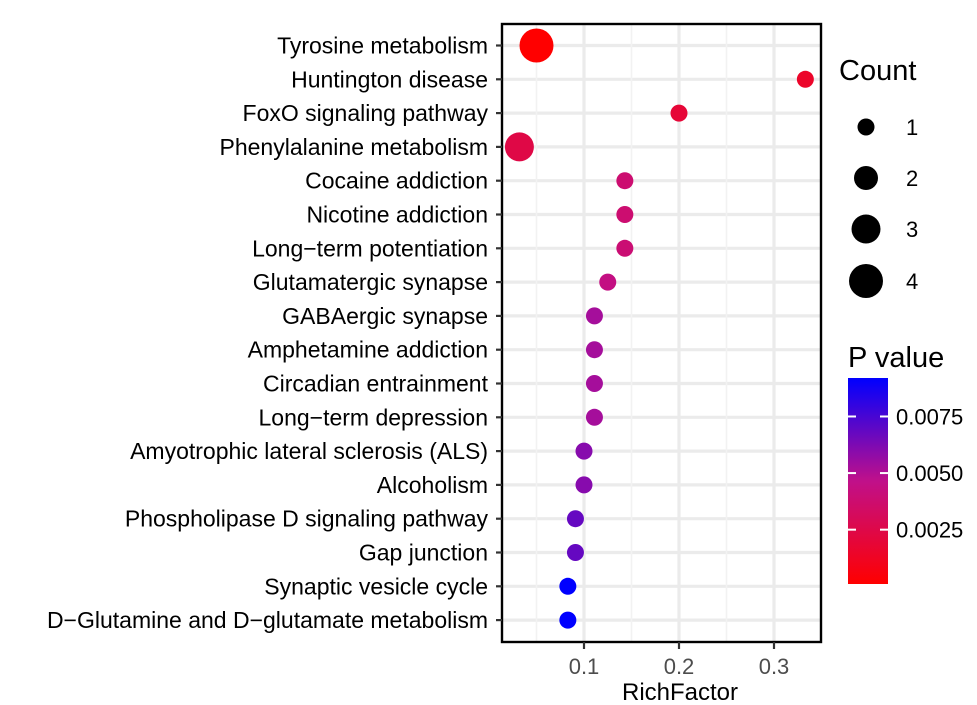  I want to click on color-legend-bar, so click(868, 481).